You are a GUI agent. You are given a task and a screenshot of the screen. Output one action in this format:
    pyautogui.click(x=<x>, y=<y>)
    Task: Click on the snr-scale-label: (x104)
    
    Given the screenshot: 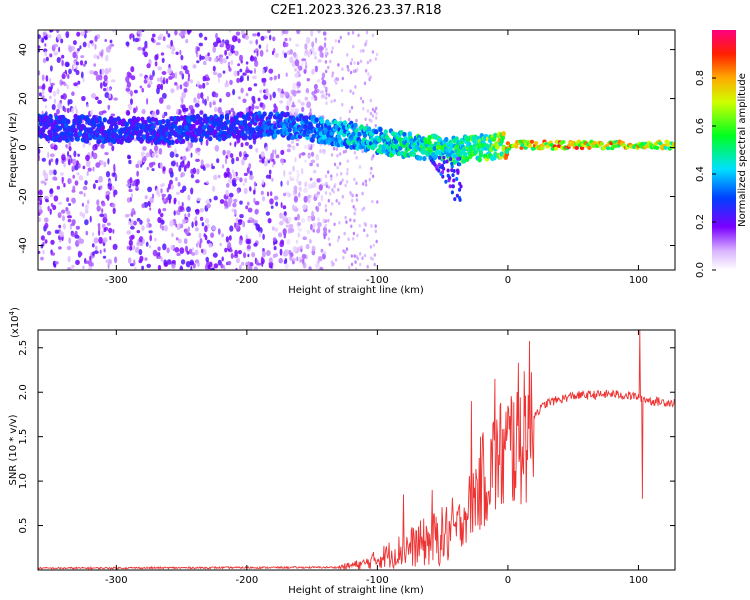 What is the action you would take?
    pyautogui.click(x=14, y=322)
    